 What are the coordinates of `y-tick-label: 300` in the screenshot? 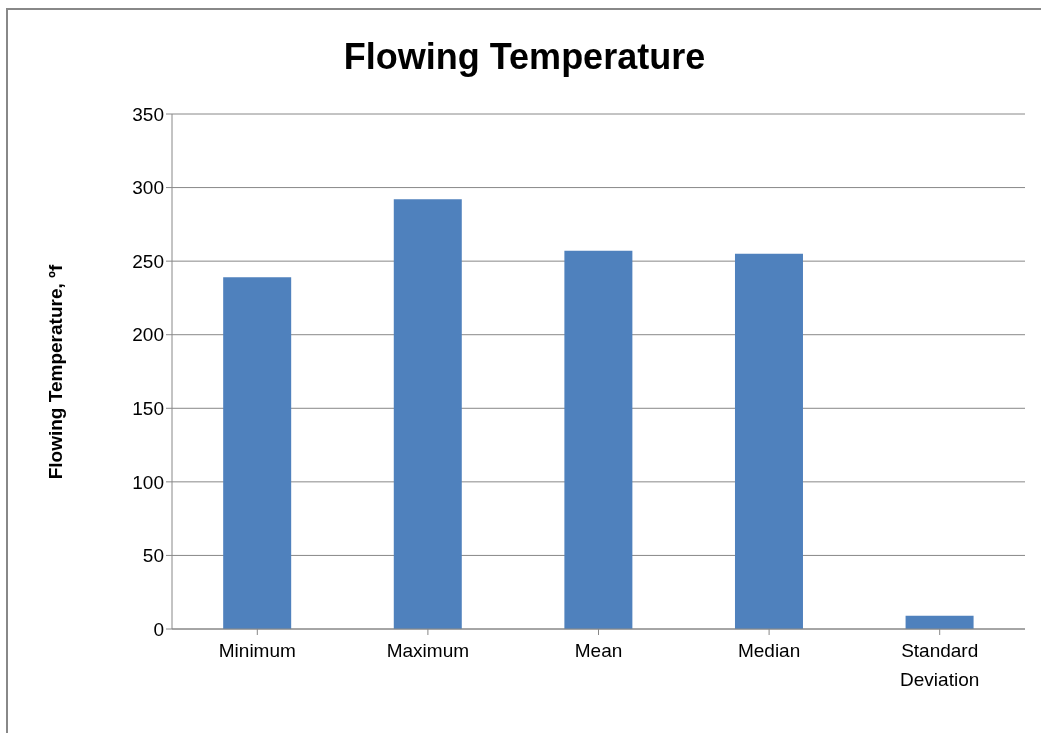 It's located at (148, 188).